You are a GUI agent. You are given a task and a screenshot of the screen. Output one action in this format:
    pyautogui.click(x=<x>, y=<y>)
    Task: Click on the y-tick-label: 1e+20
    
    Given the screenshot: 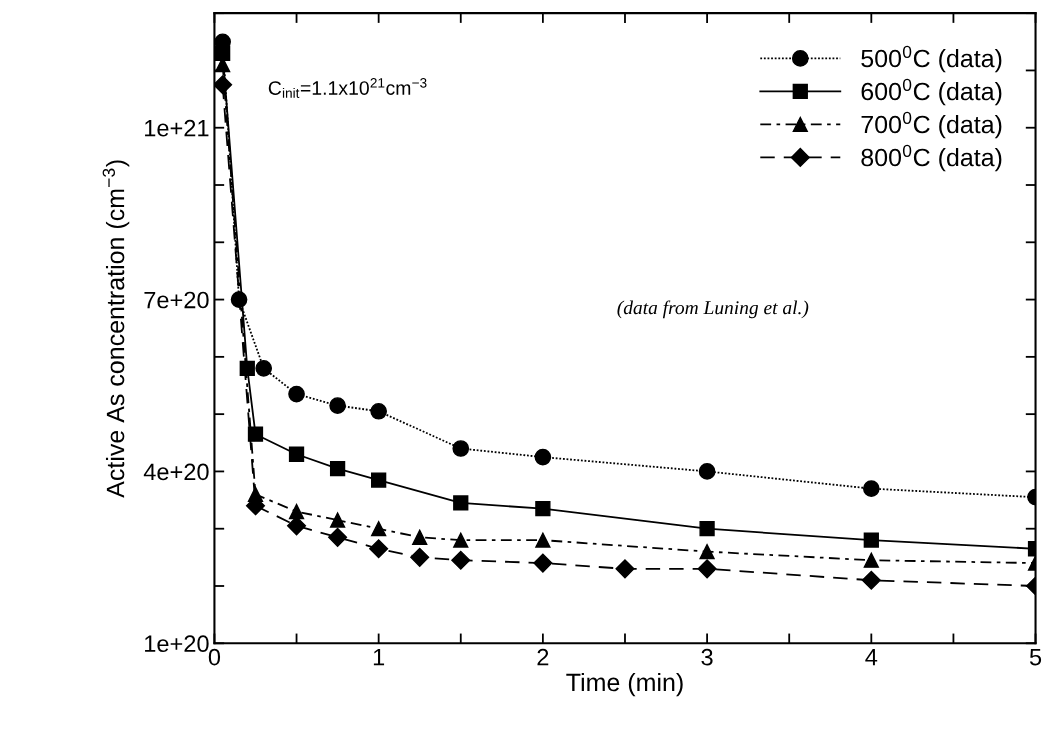 What is the action you would take?
    pyautogui.click(x=177, y=644)
    